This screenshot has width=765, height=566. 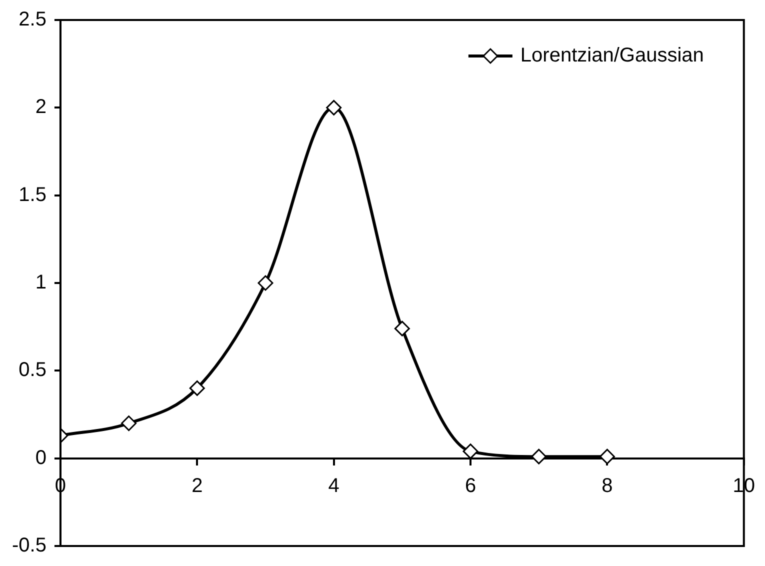 What do you see at coordinates (334, 485) in the screenshot?
I see `x-tick-label: 4` at bounding box center [334, 485].